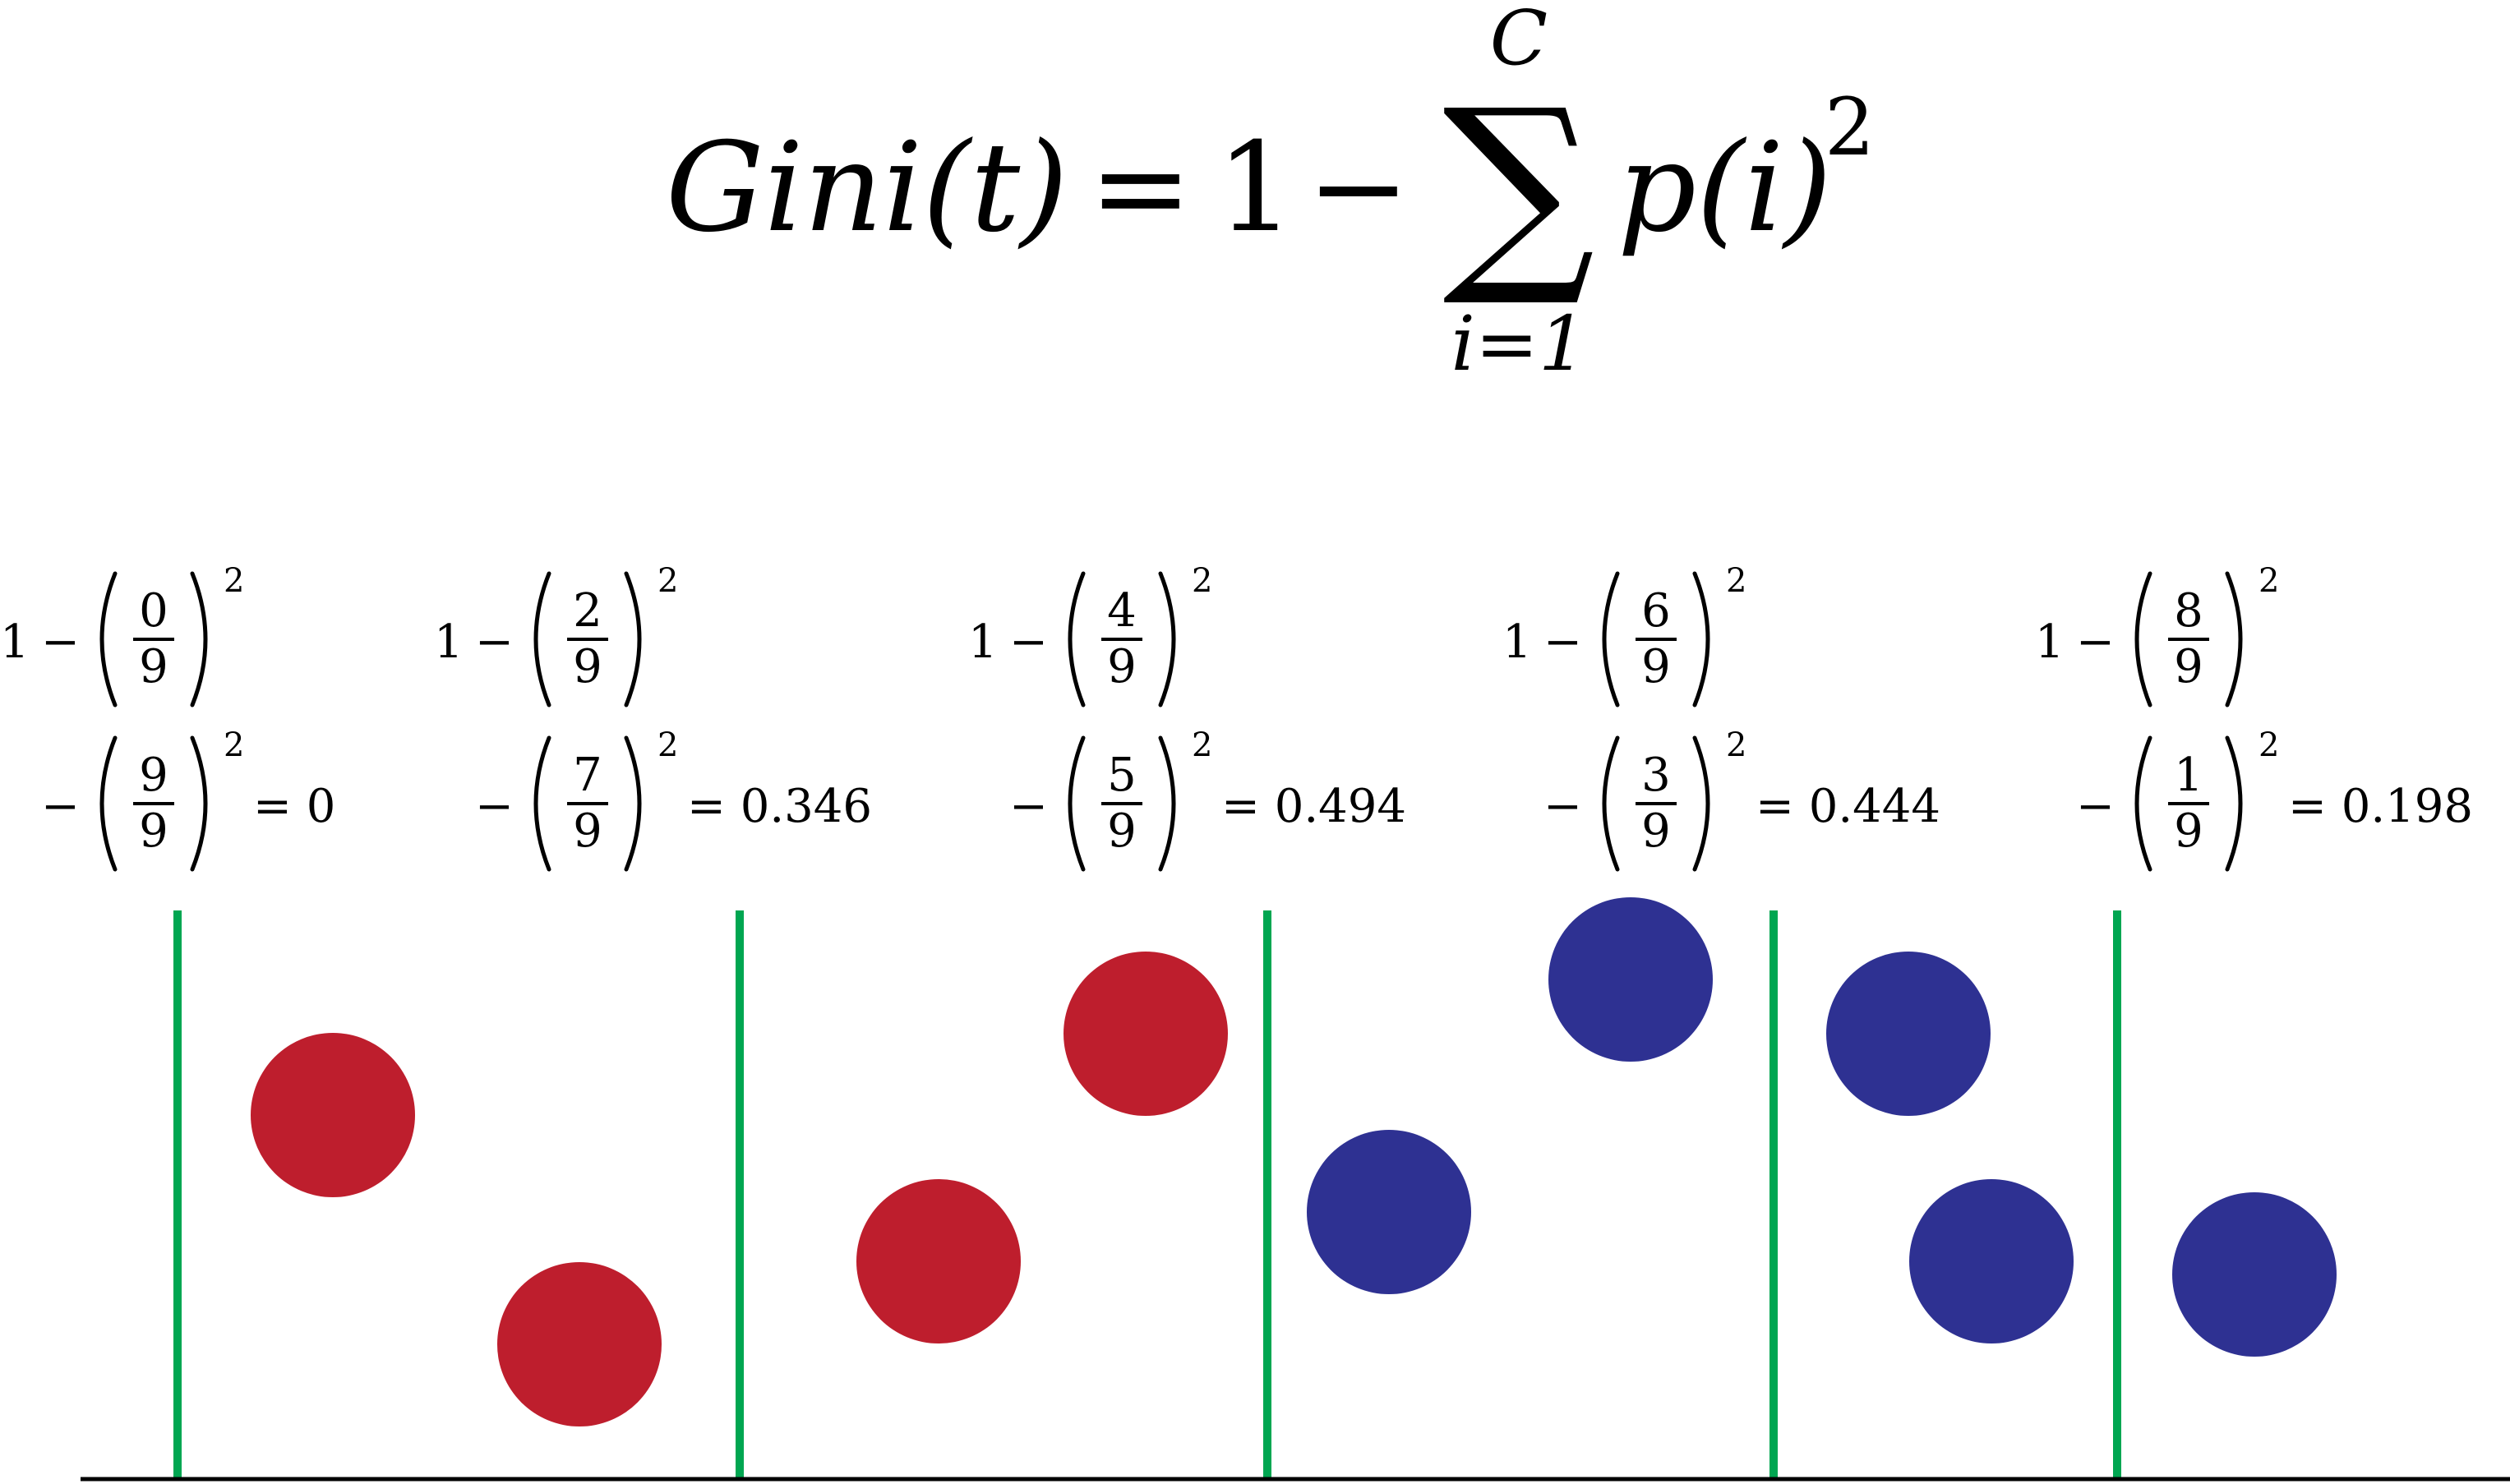 The height and width of the screenshot is (1484, 2510). Describe the element at coordinates (1518, 344) in the screenshot. I see `sum-lower-limit: i=1` at that location.